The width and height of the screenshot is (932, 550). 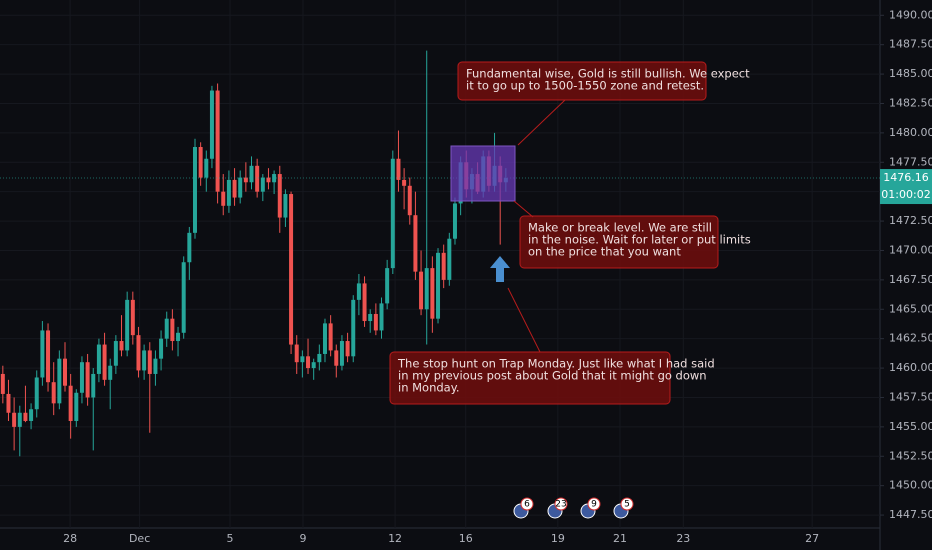 What do you see at coordinates (910, 44) in the screenshot?
I see `y-tick-label: 1487.50` at bounding box center [910, 44].